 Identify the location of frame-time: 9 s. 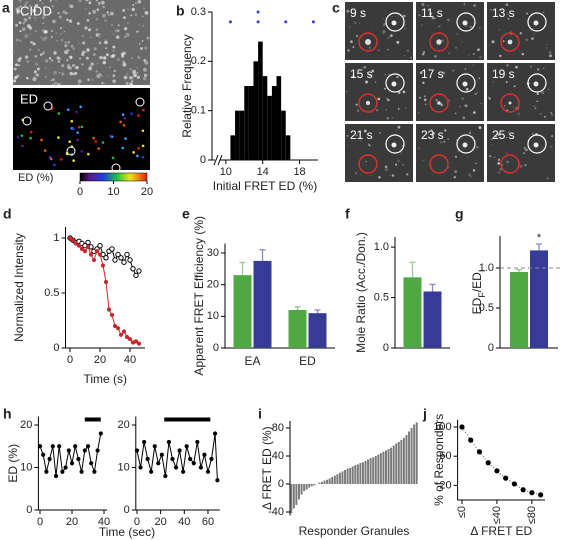
(358, 13).